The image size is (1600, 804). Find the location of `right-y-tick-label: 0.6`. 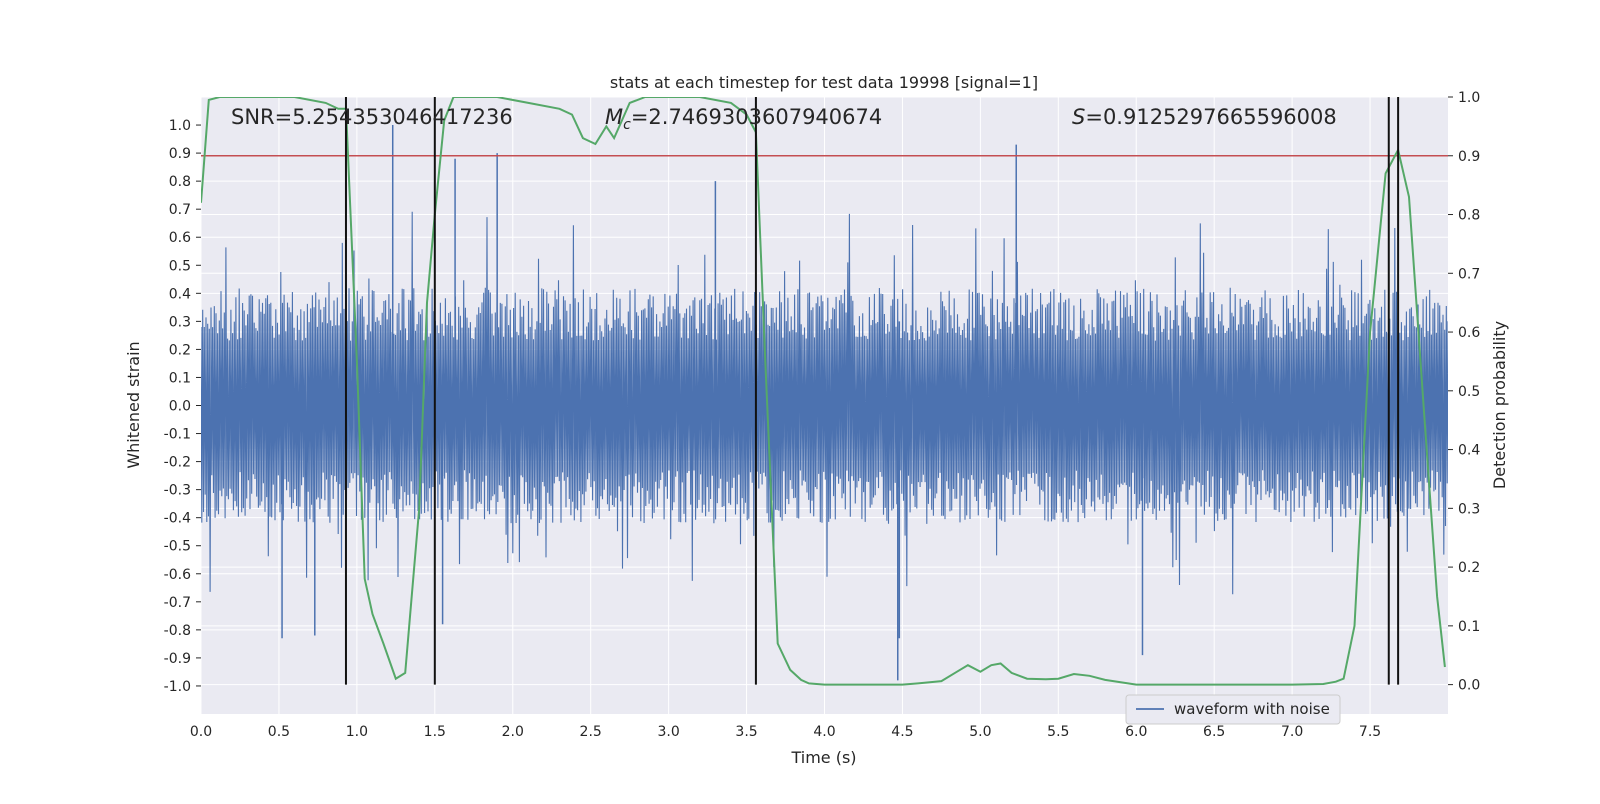

right-y-tick-label: 0.6 is located at coordinates (1469, 333).